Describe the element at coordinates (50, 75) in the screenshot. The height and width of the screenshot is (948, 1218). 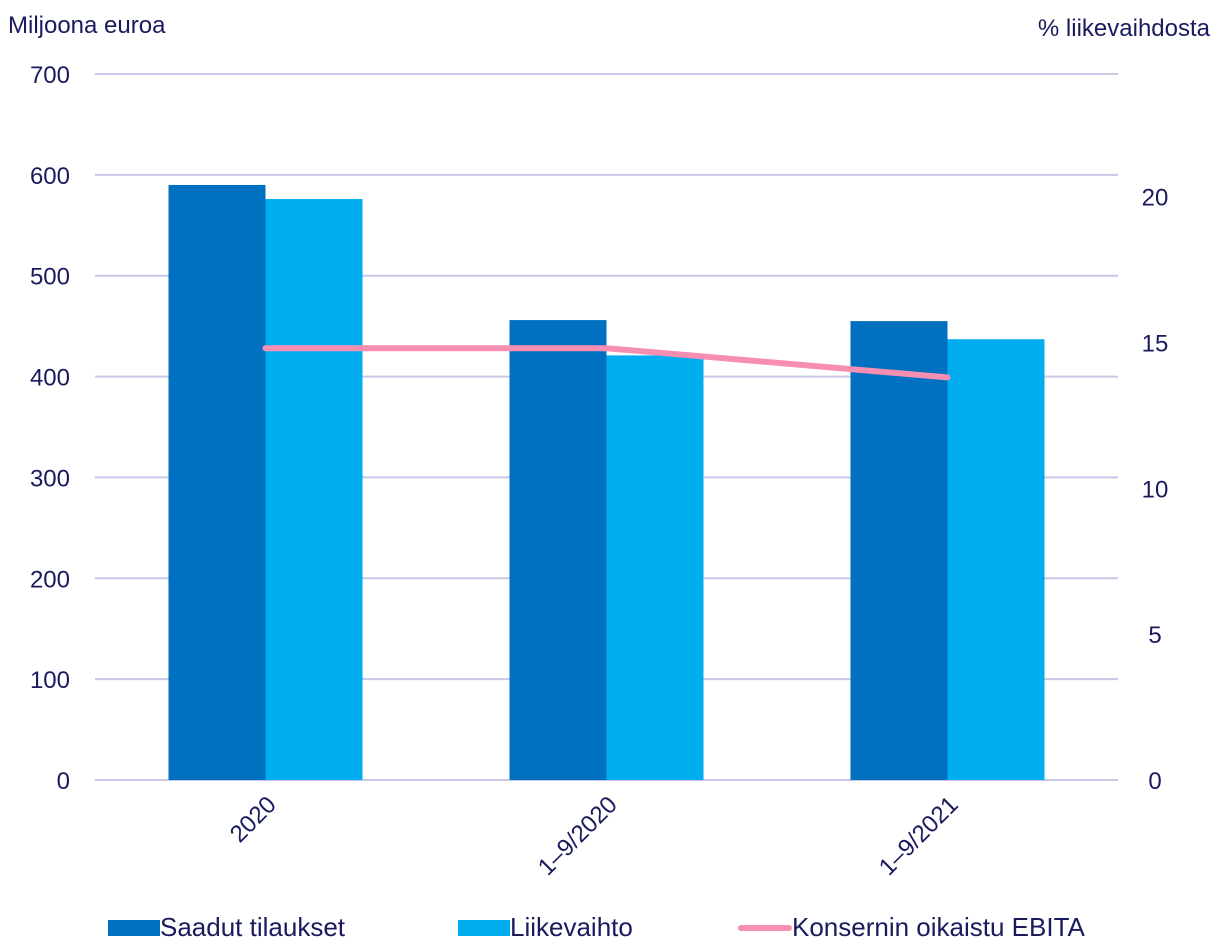
I see `left-tick-label-700: 700` at that location.